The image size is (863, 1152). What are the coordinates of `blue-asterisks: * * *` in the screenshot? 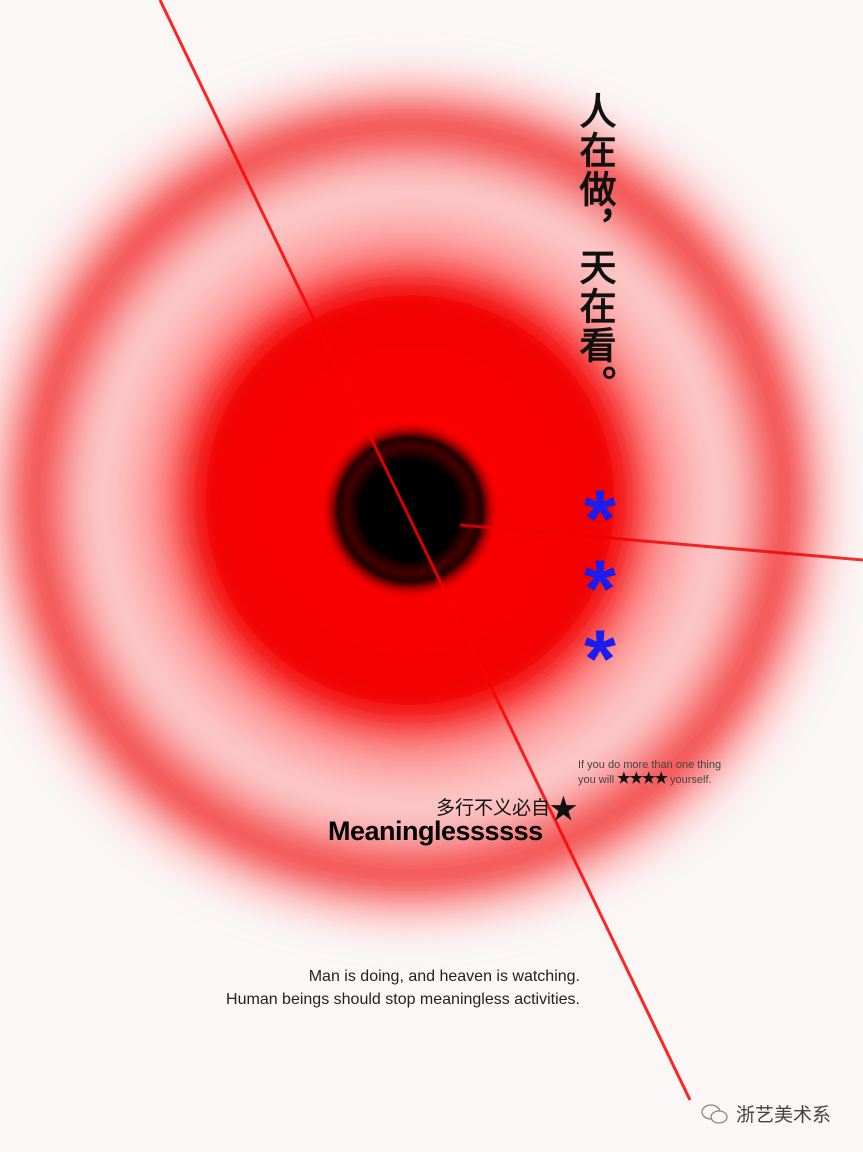 It's located at (600, 589).